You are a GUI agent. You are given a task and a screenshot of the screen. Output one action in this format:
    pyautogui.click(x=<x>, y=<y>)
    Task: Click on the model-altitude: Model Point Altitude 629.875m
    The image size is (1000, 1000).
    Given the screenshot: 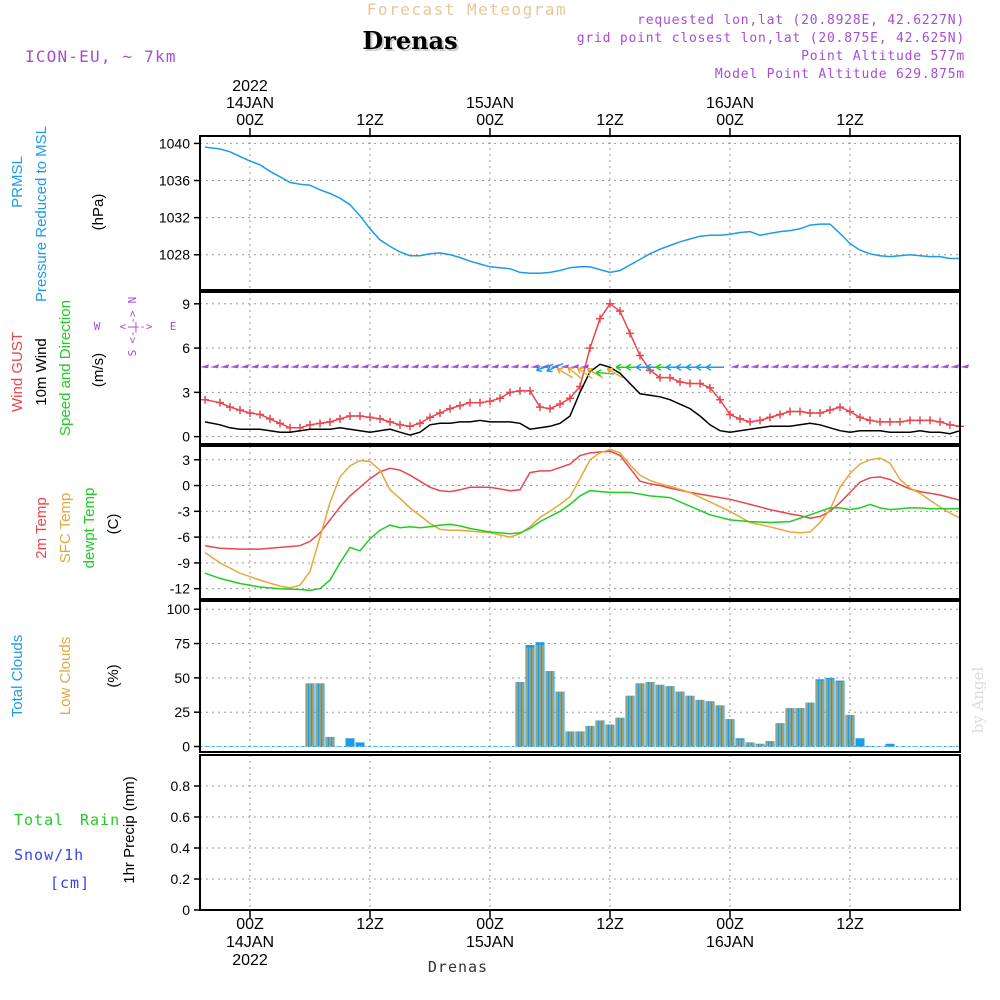 What is the action you would take?
    pyautogui.click(x=840, y=74)
    